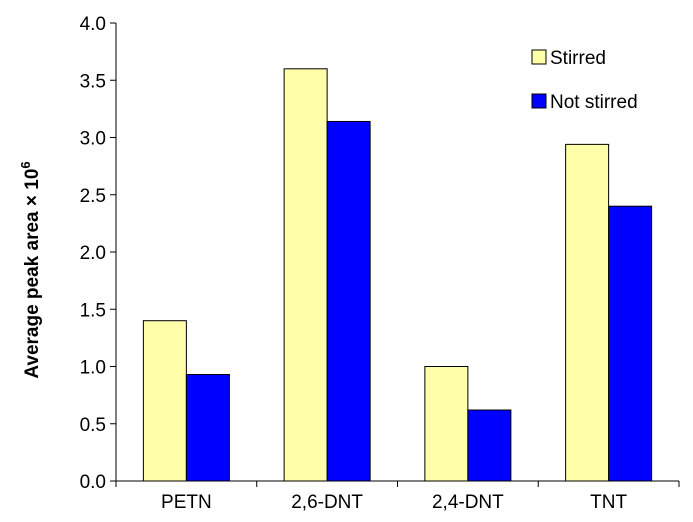 The height and width of the screenshot is (522, 693). What do you see at coordinates (539, 101) in the screenshot?
I see `legend-swatch-not-stirred` at bounding box center [539, 101].